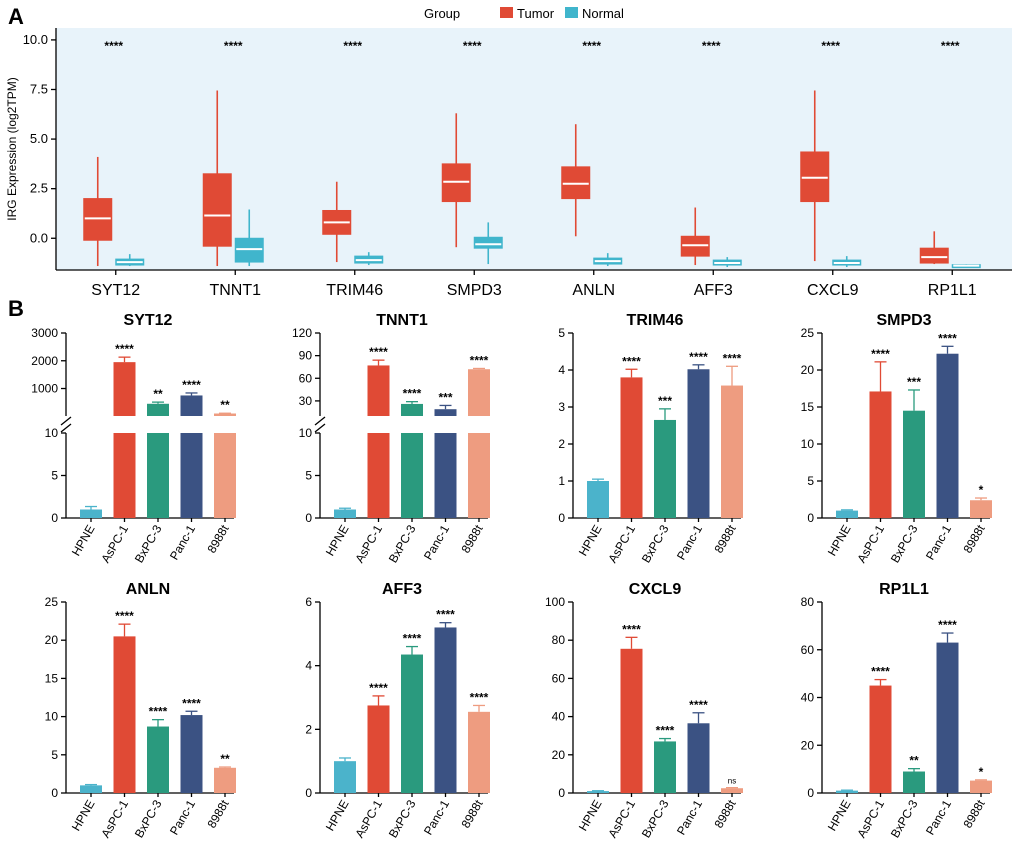  I want to click on y-tick-label: 10, so click(52, 433).